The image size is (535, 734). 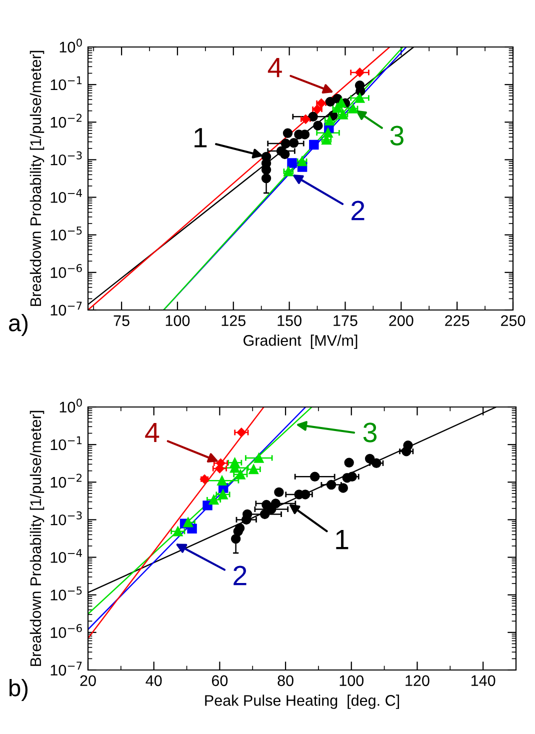 What do you see at coordinates (513, 320) in the screenshot?
I see `x-tick-label: 250` at bounding box center [513, 320].